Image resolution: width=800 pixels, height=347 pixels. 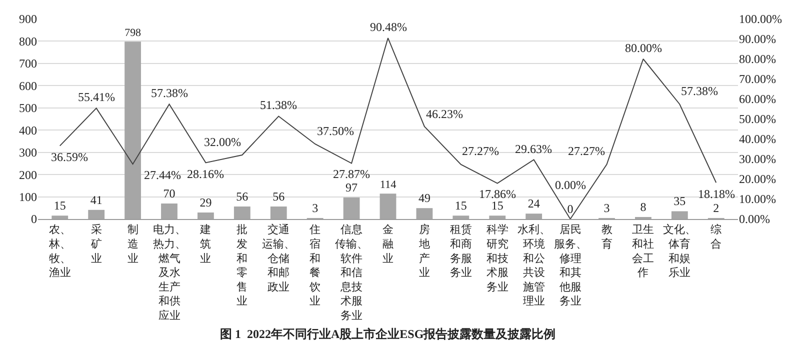 What do you see at coordinates (570, 266) in the screenshot?
I see `x-tick-label: 居民服务、修理和其他服务业` at bounding box center [570, 266].